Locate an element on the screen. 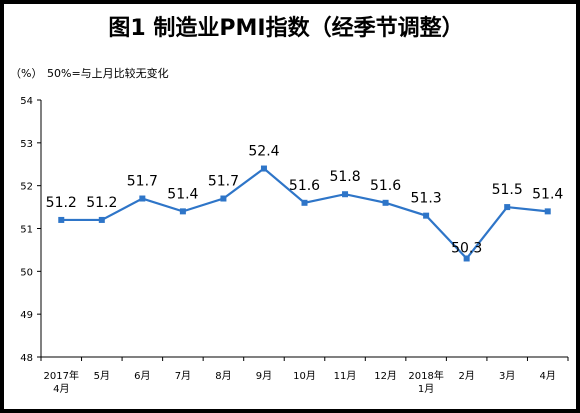 The image size is (580, 413). data-label: 51.3 is located at coordinates (426, 199).